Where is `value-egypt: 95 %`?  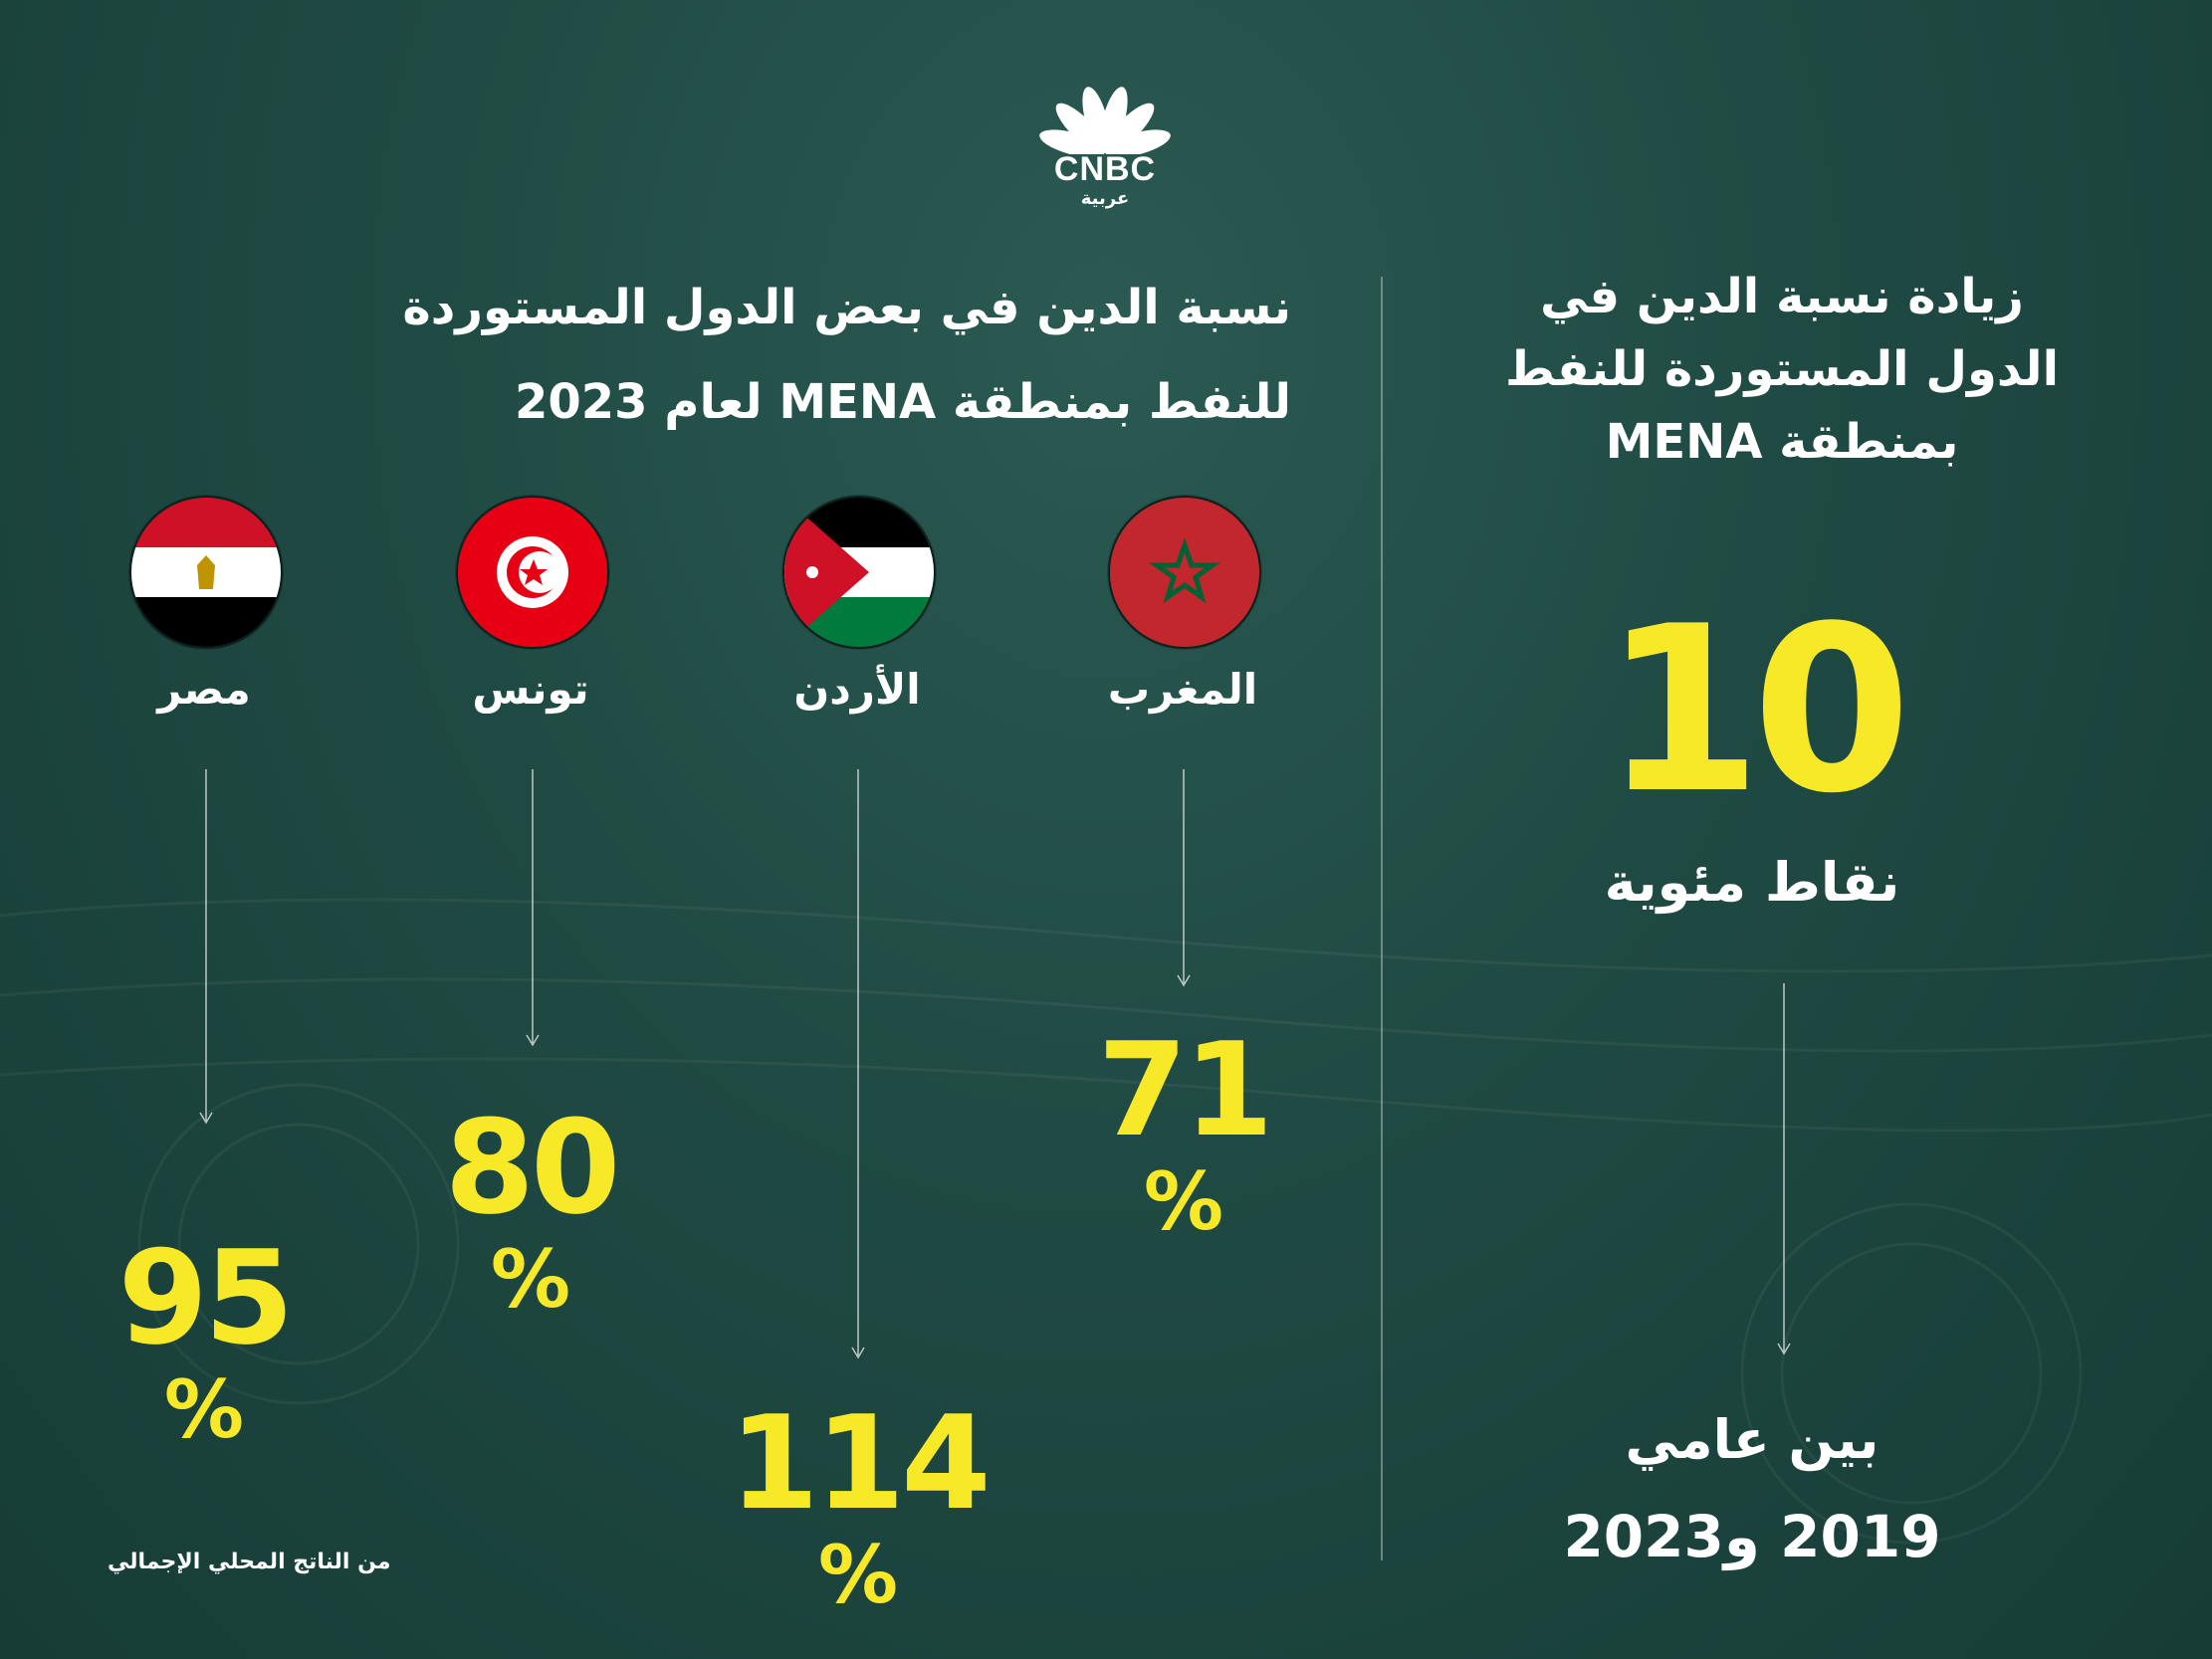
value-egypt: 95 % is located at coordinates (204, 1341).